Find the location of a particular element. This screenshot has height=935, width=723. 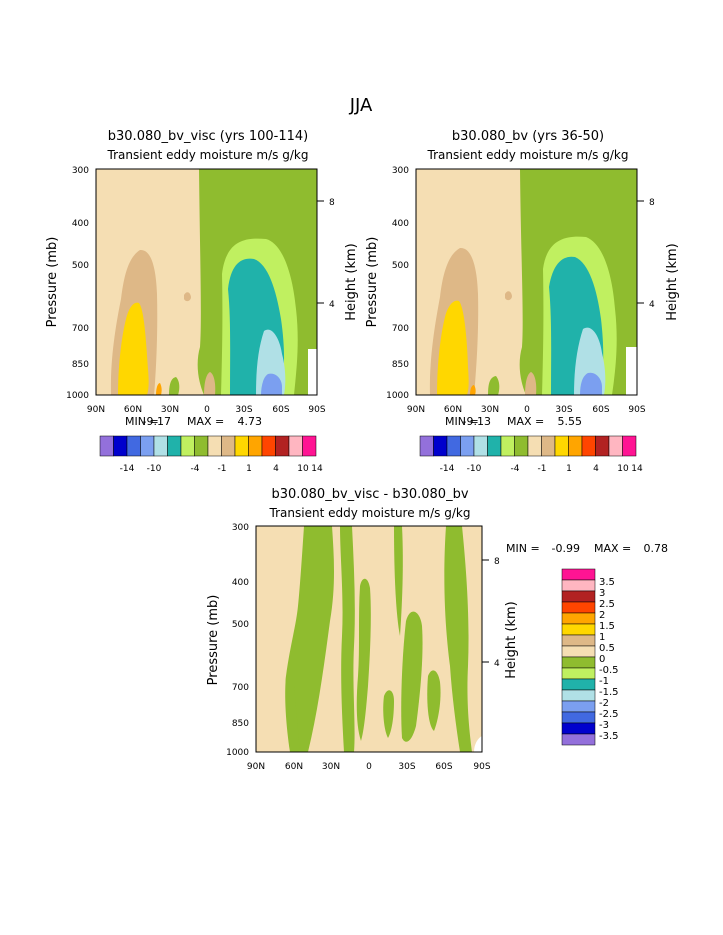

panel-title: b30.080_bv_visc - b30.080_bv is located at coordinates (369, 494).